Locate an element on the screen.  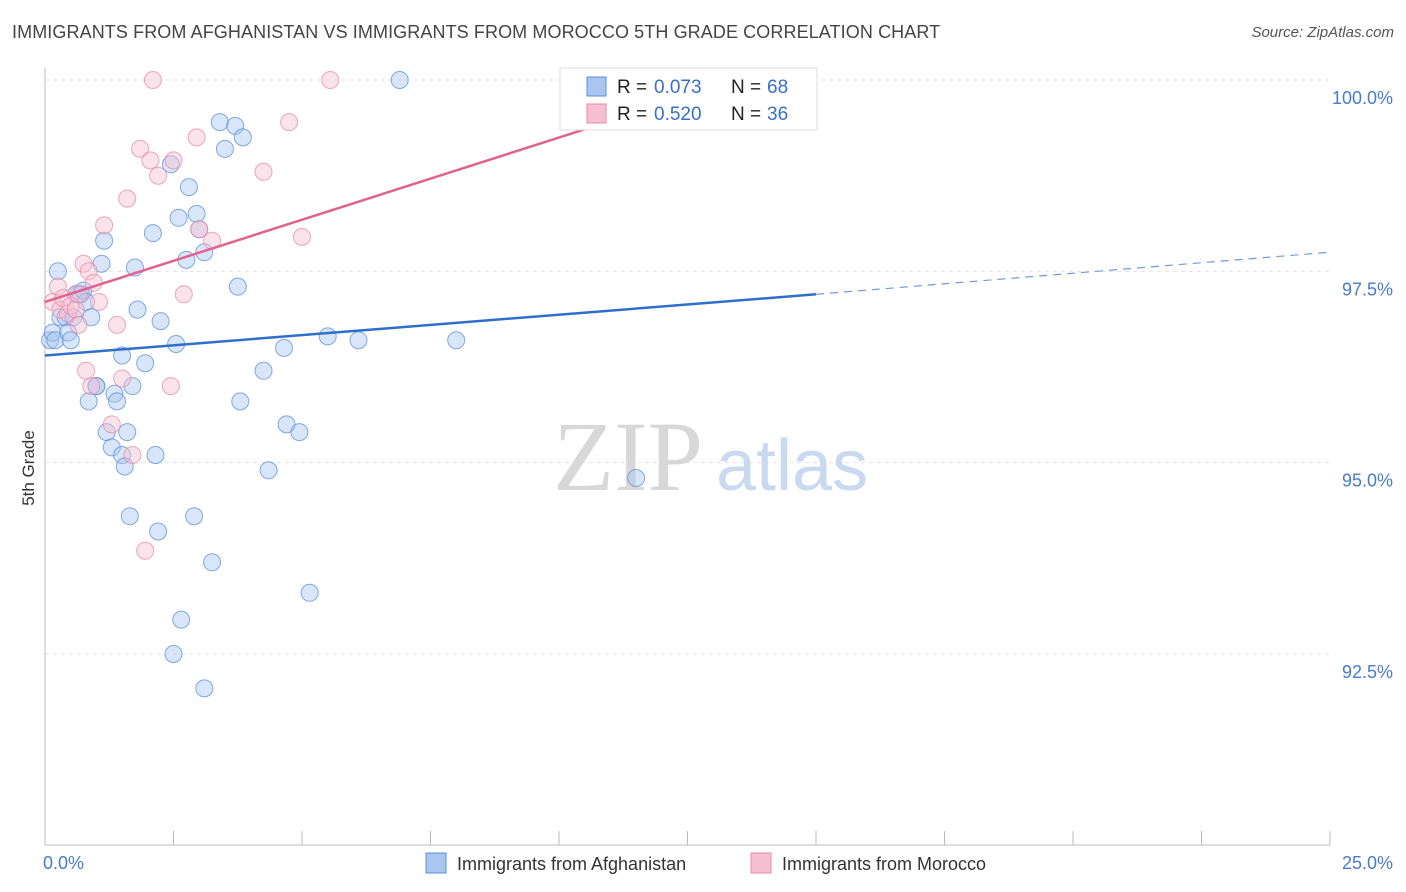
y-tick-label-2: 95.0% is located at coordinates (1367, 481).